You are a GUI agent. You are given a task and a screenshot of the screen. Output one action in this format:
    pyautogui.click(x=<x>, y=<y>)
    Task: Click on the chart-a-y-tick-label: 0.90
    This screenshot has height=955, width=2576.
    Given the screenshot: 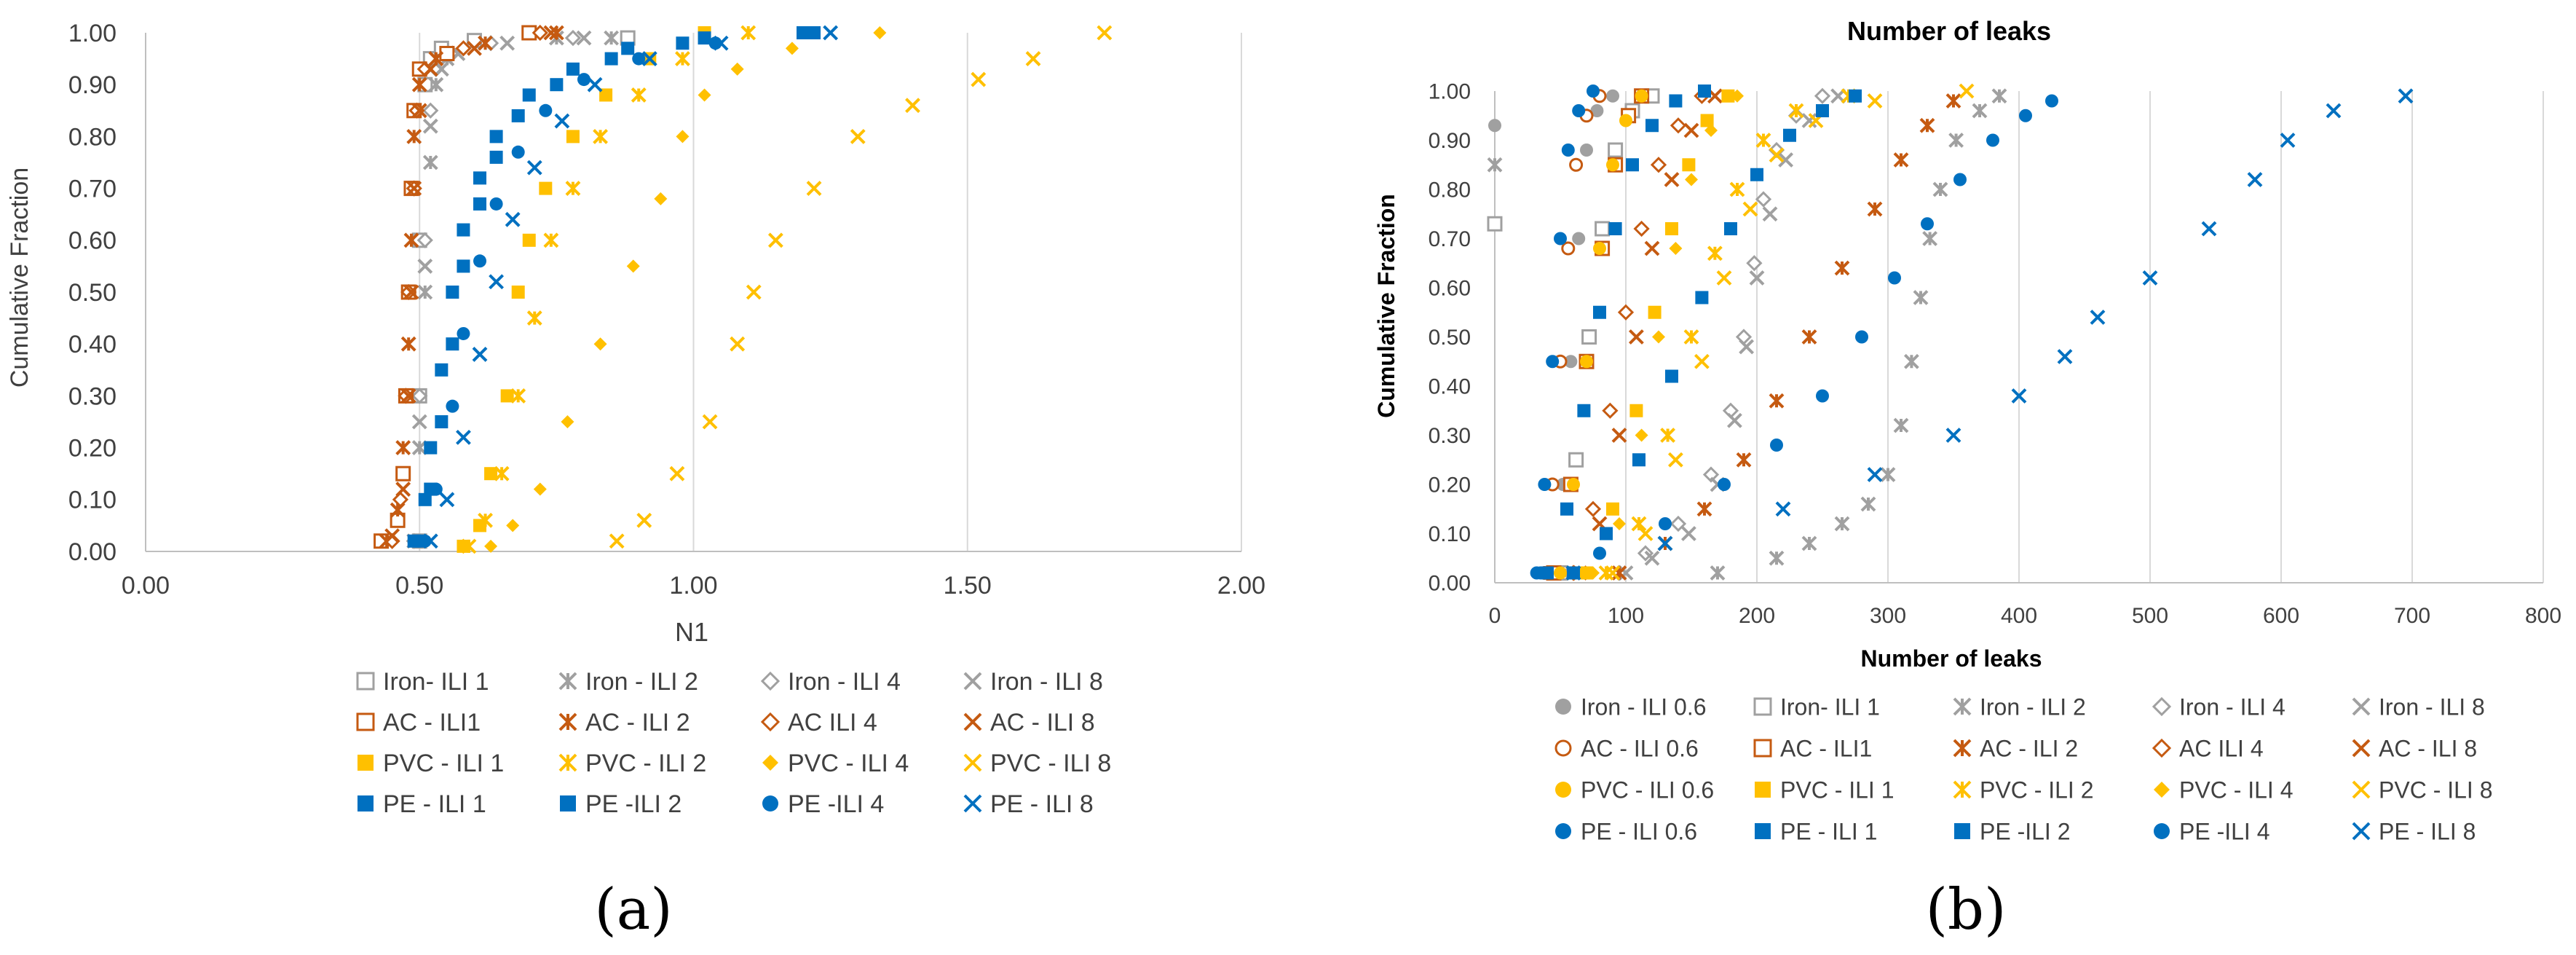 What is the action you would take?
    pyautogui.click(x=92, y=85)
    